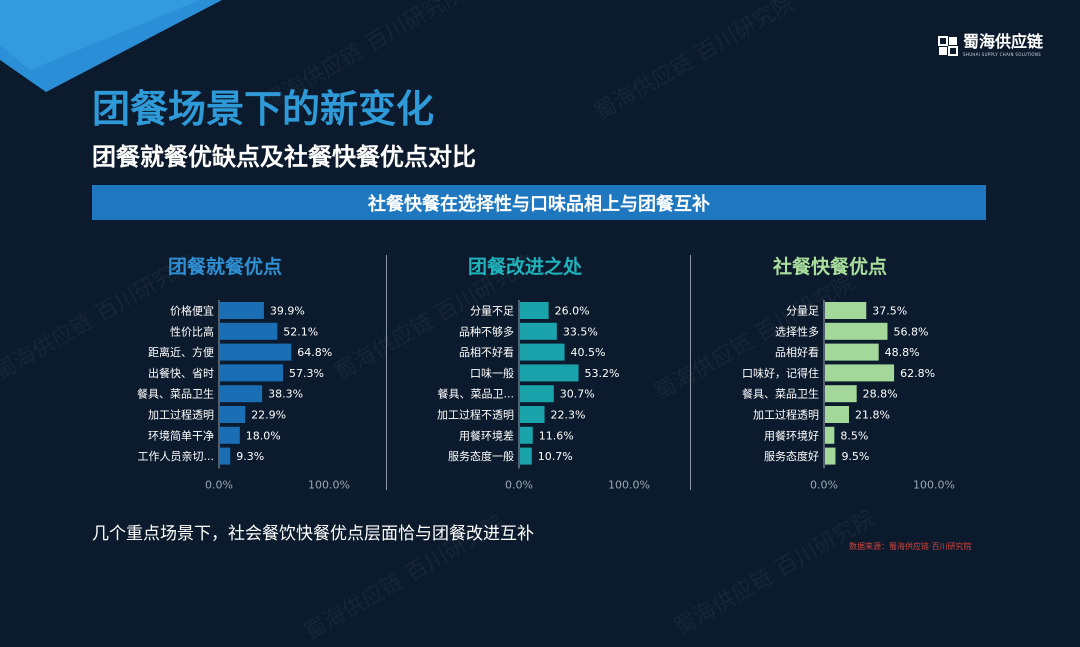 This screenshot has width=1080, height=647. What do you see at coordinates (181, 415) in the screenshot?
I see `category-label: 加工过程透明` at bounding box center [181, 415].